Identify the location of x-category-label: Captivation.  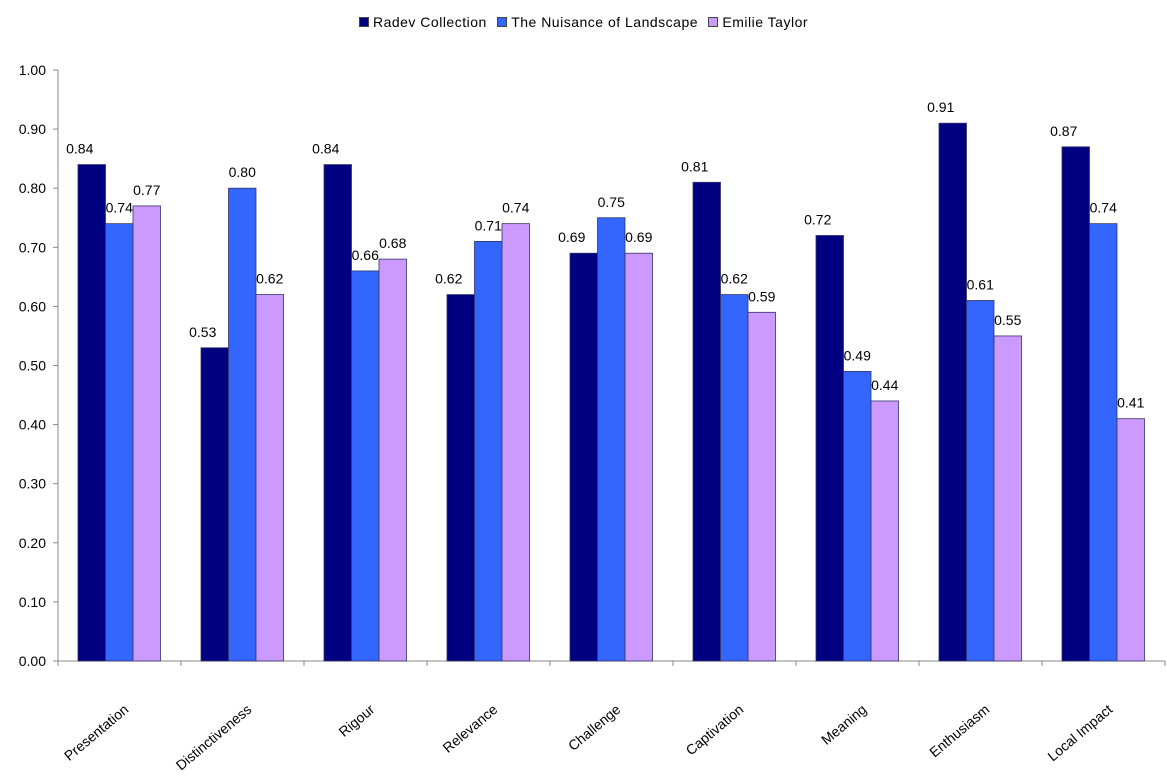
(714, 729).